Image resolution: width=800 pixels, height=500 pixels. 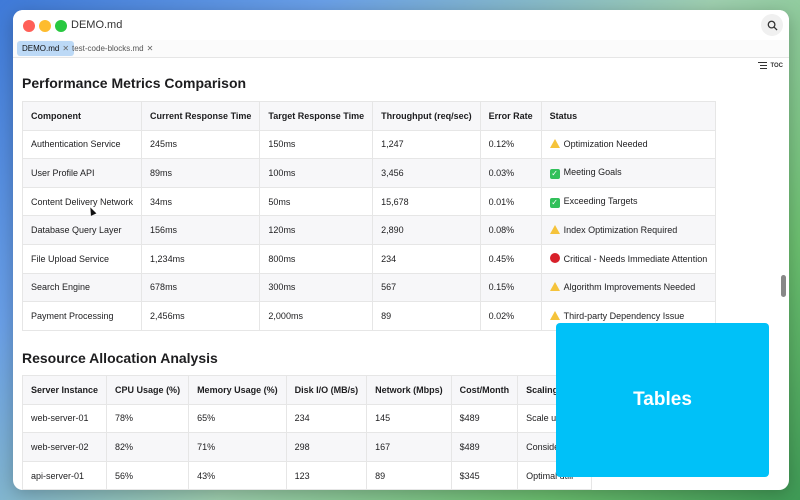 I want to click on search-icon, so click(x=772, y=25).